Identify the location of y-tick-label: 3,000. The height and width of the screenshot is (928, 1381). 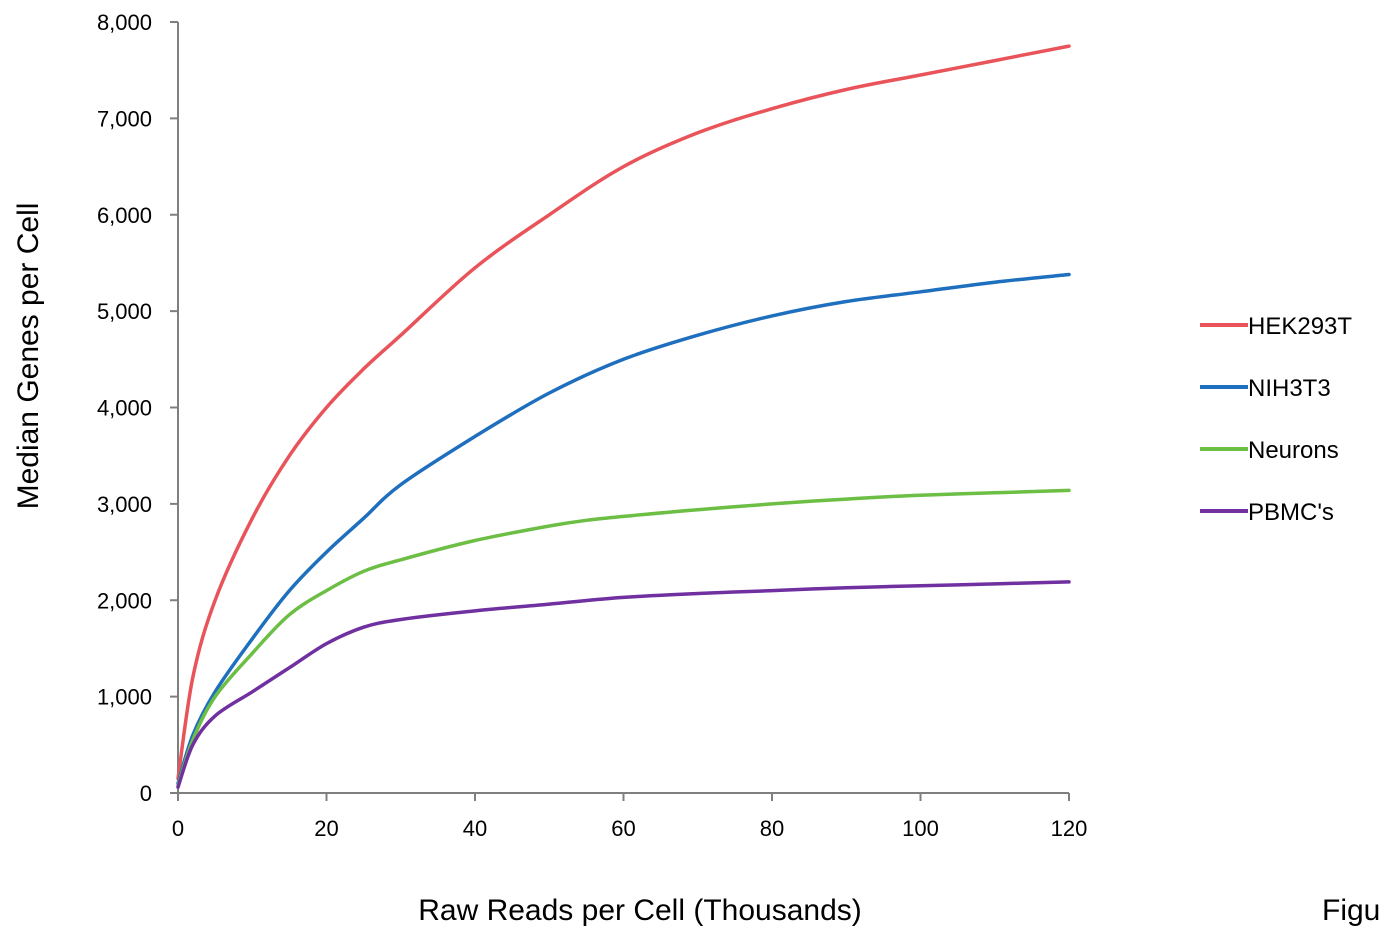
(124, 504).